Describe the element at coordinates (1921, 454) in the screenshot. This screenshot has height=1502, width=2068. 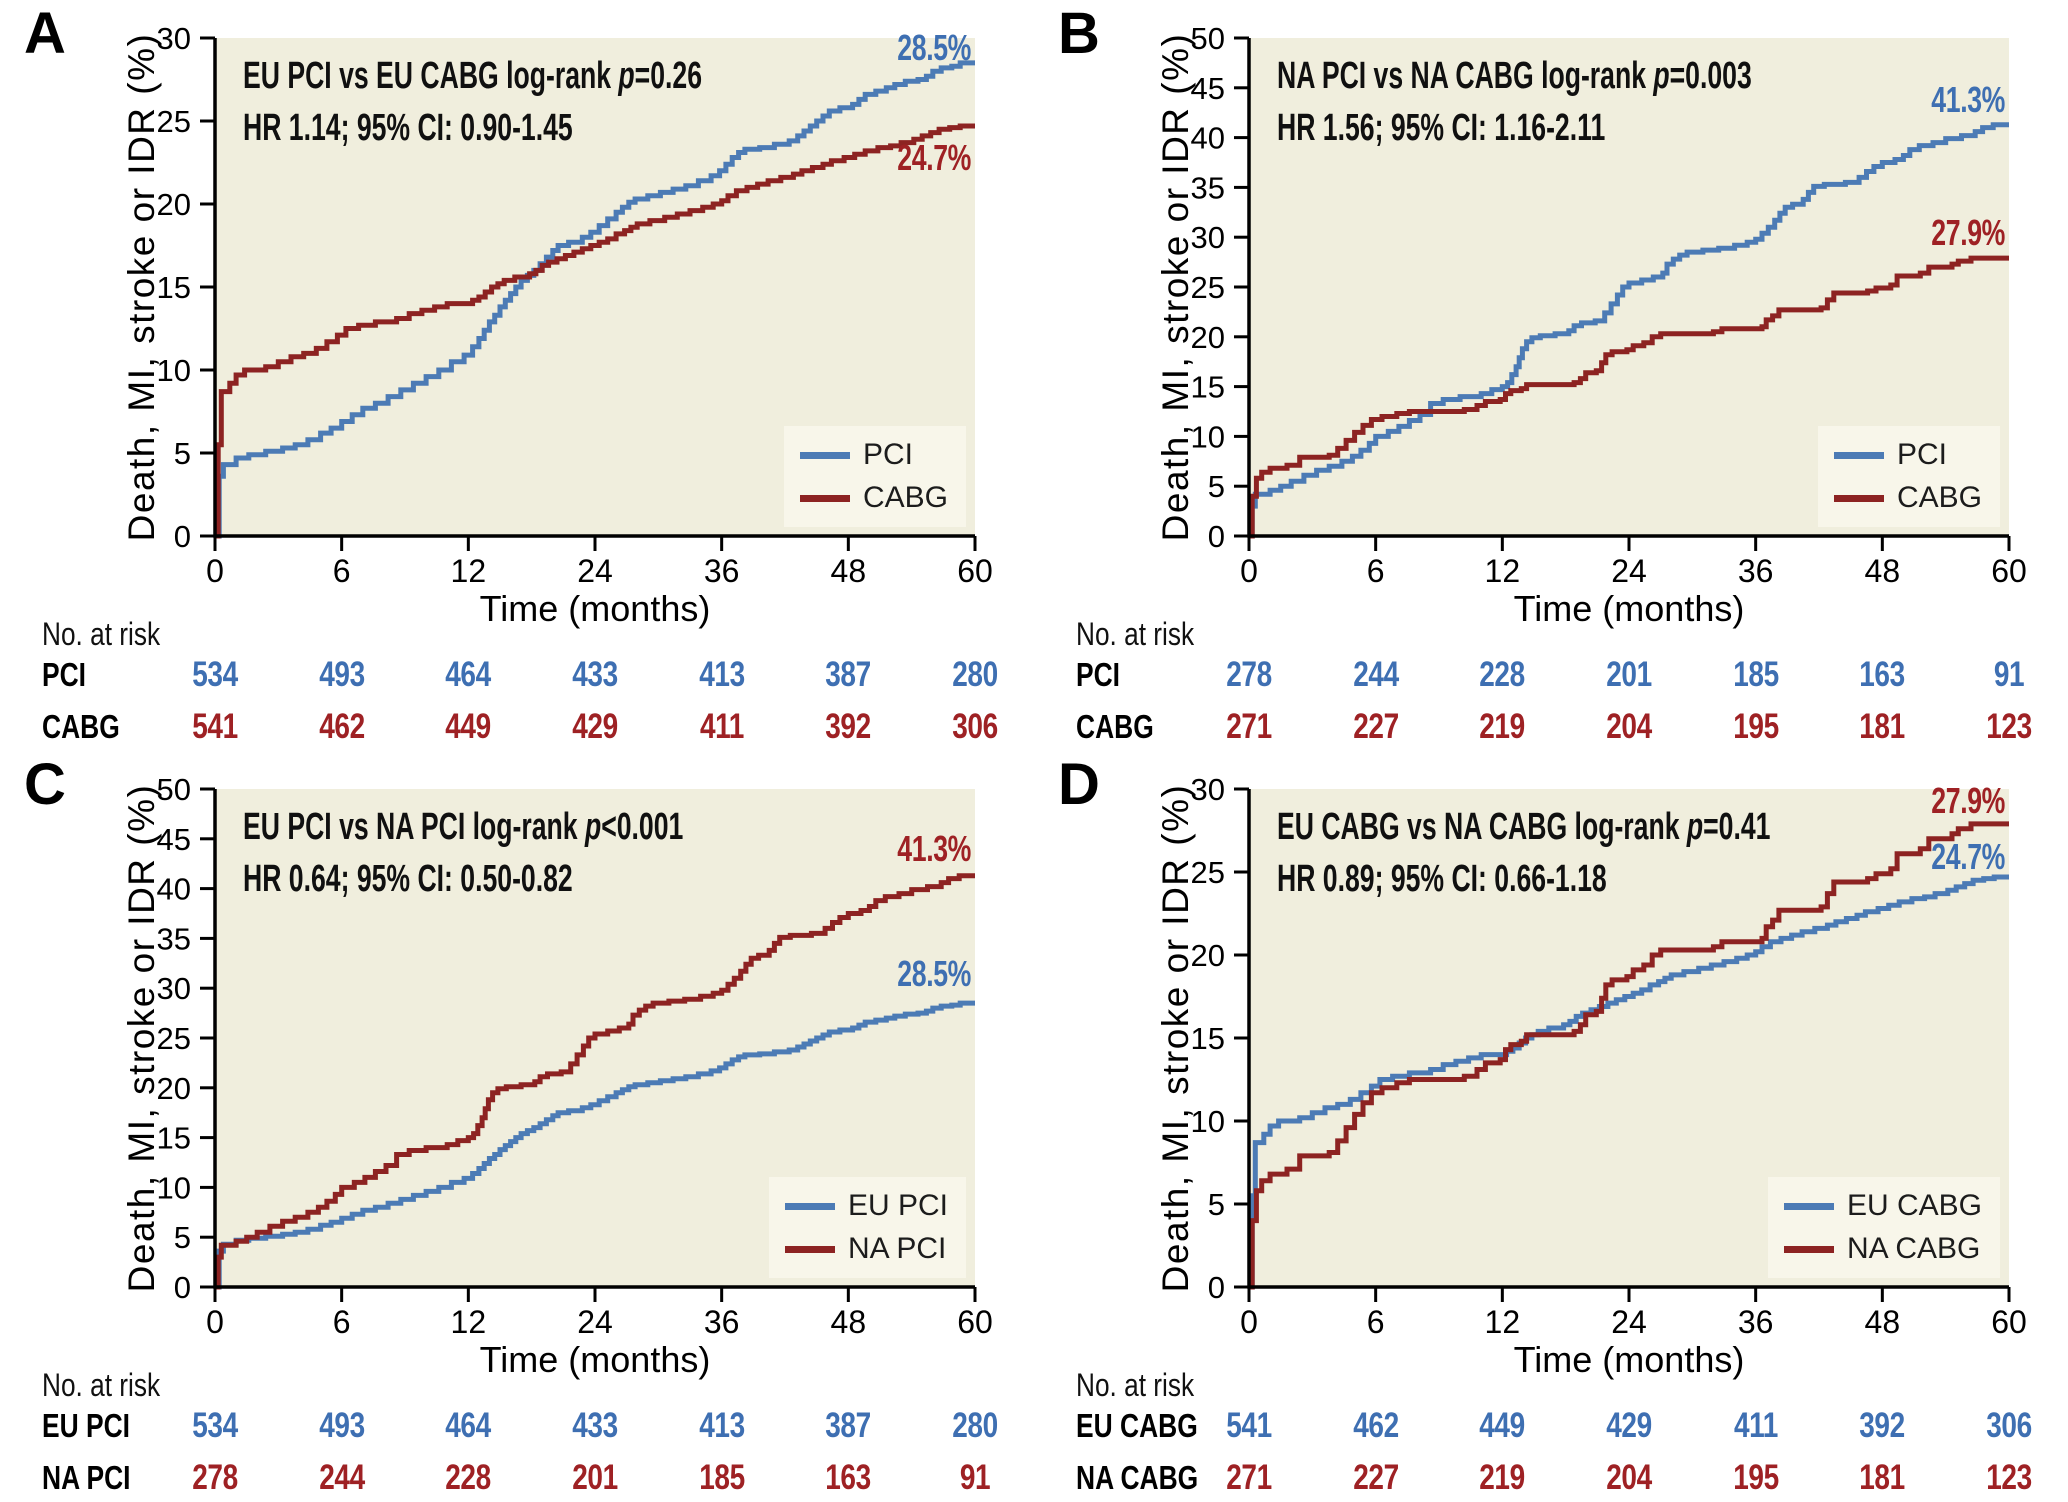
I see `legend-label: PCI` at that location.